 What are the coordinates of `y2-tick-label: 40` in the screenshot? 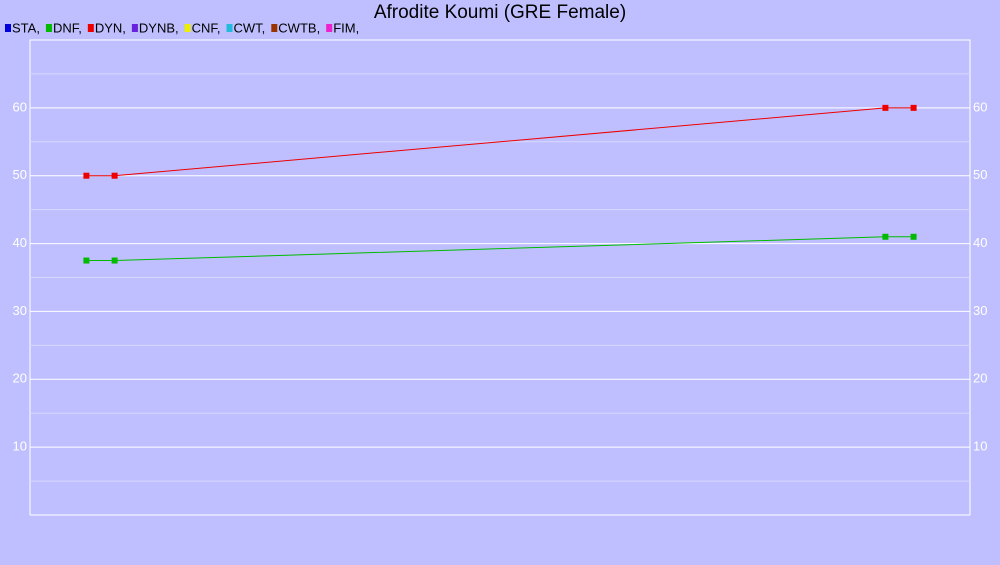 It's located at (980, 242).